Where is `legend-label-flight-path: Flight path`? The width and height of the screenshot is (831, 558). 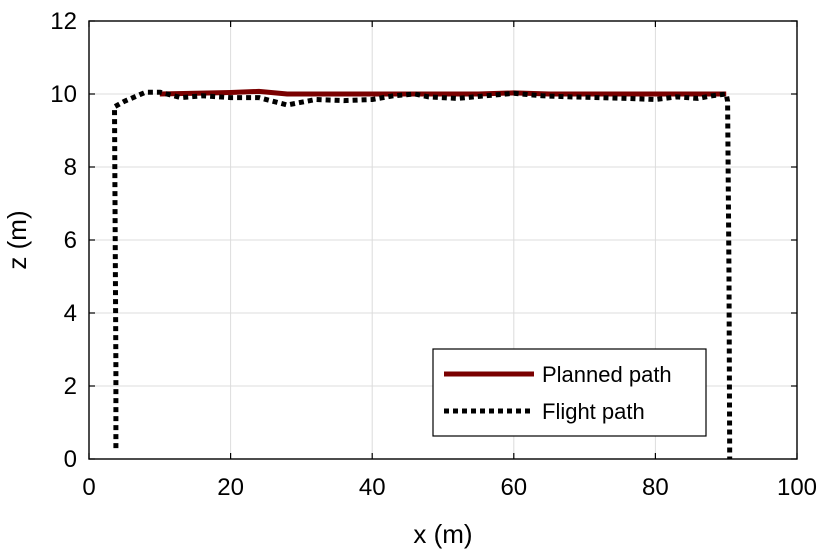
legend-label-flight-path: Flight path is located at coordinates (593, 411).